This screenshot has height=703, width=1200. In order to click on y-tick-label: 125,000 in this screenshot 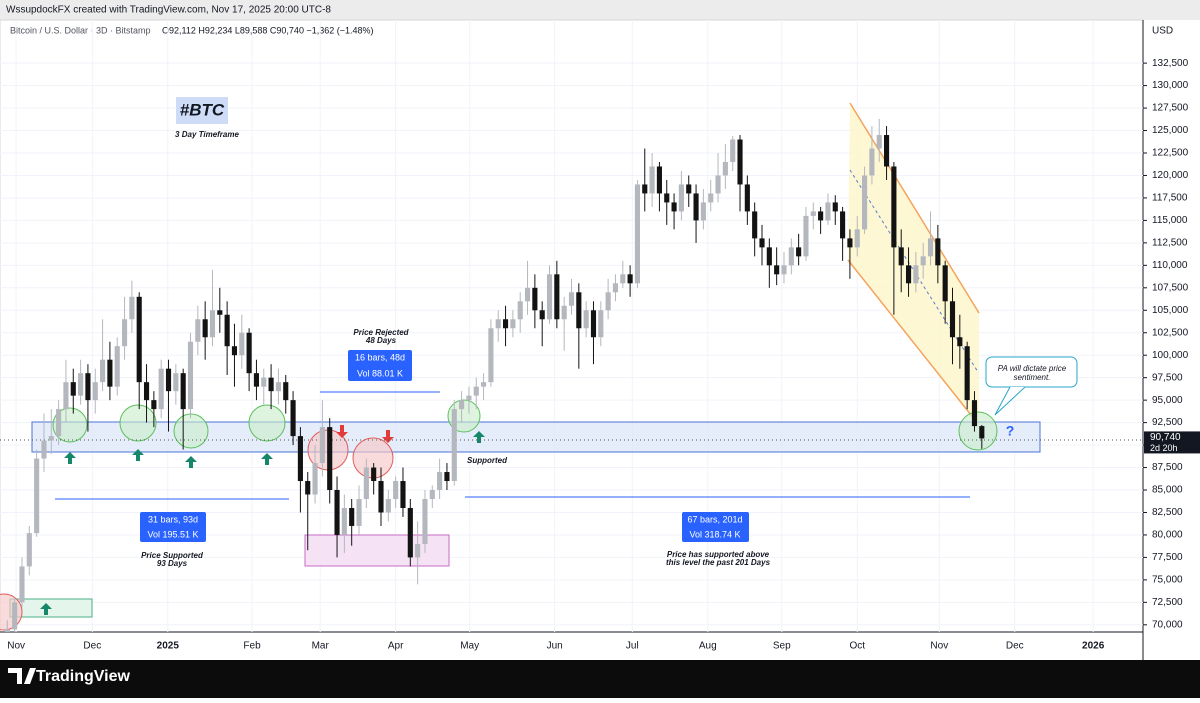, I will do `click(1170, 130)`.